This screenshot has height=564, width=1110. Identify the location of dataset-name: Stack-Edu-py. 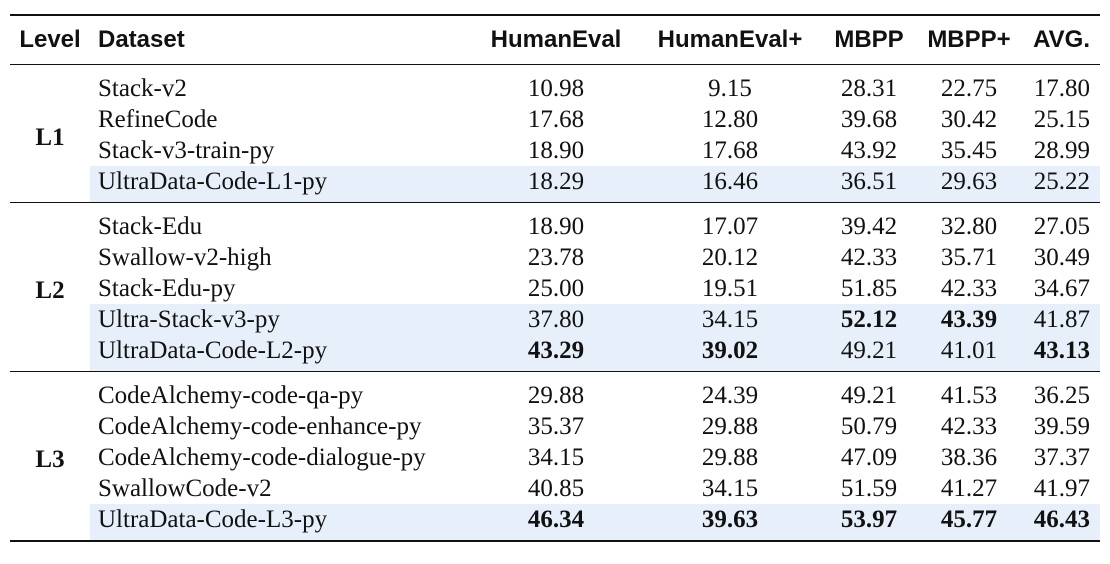
(167, 288).